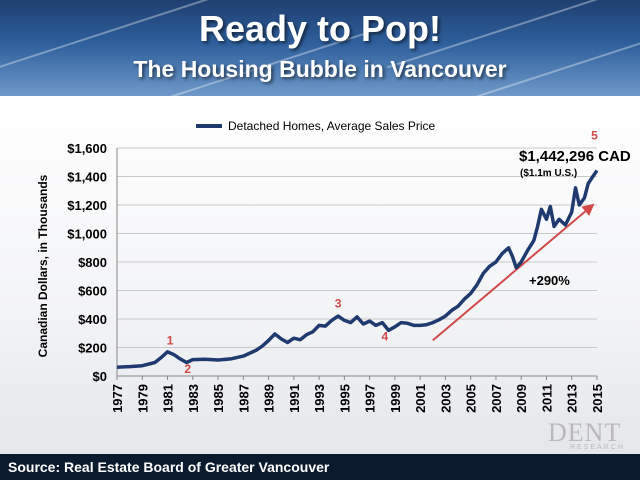  I want to click on callout-price: $1,442,296 CAD, so click(575, 156).